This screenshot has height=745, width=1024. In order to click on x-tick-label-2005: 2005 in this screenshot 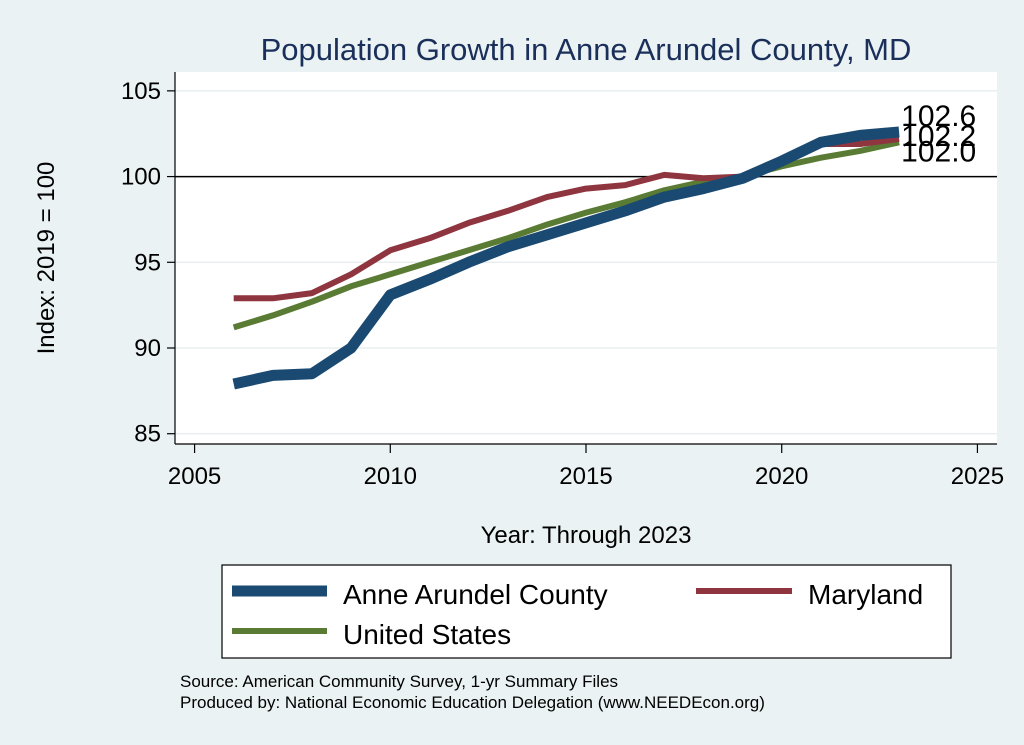, I will do `click(194, 476)`.